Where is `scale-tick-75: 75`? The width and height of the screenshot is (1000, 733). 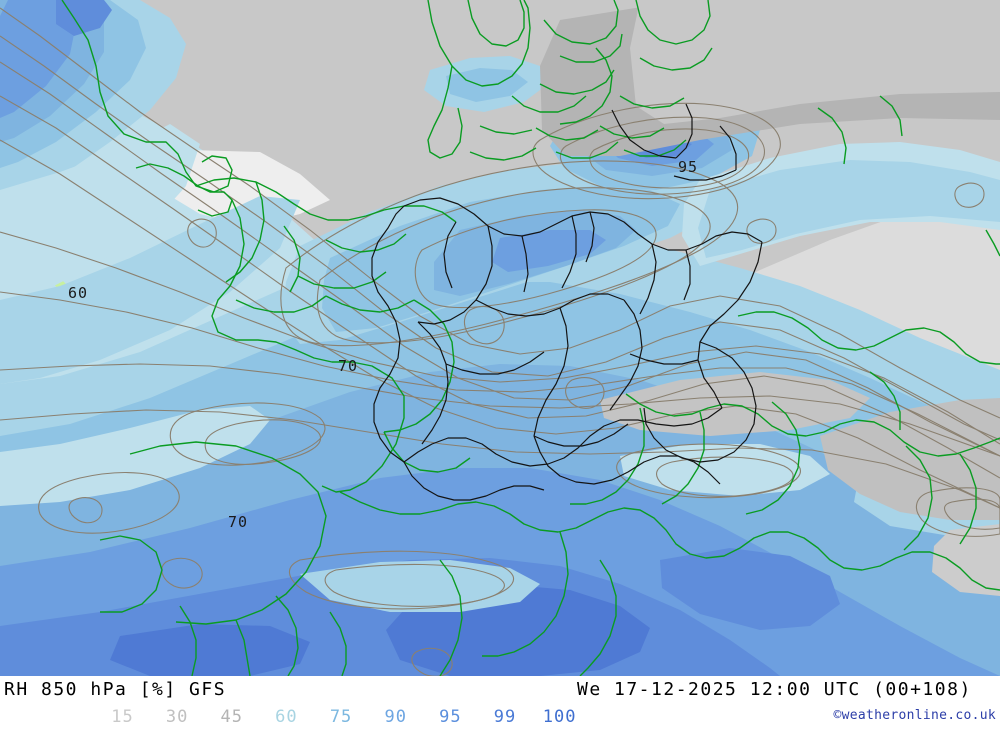 scale-tick-75: 75 is located at coordinates (341, 717).